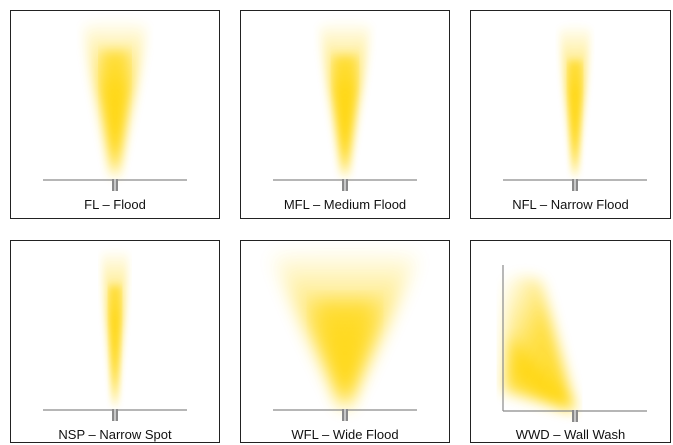 The image size is (673, 445). I want to click on panel-wall-wash: WWD – Wall Wash, so click(570, 341).